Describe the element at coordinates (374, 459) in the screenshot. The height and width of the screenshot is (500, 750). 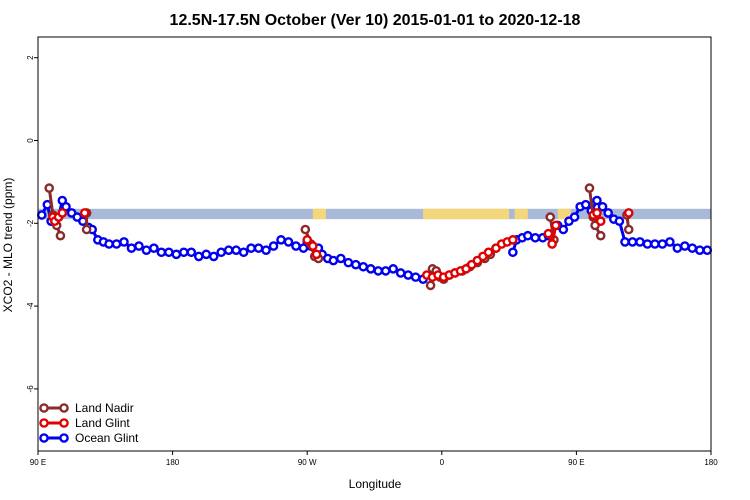
I see `x-axis: 90 E 180 90 W 0 90 E 180` at that location.